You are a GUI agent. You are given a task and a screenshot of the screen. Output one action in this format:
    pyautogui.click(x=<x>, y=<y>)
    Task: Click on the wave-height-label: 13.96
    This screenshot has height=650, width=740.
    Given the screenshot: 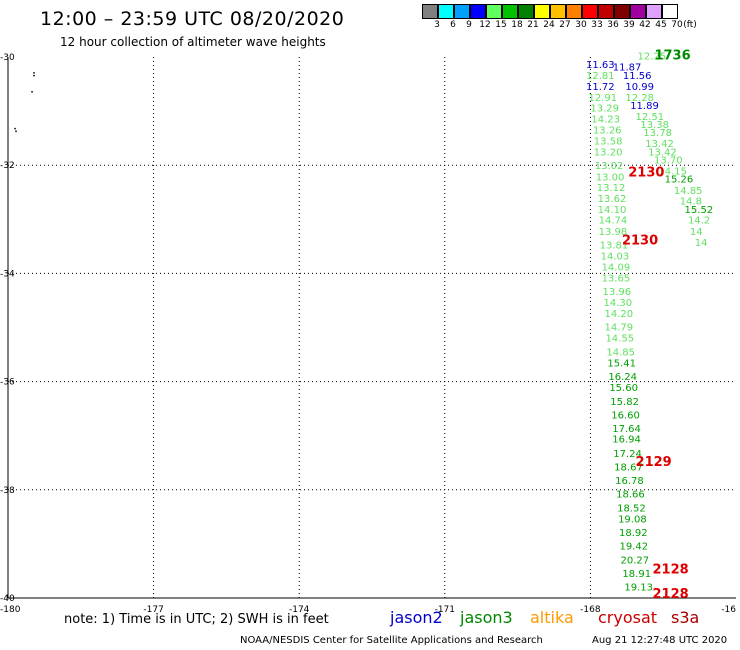 What is the action you would take?
    pyautogui.click(x=617, y=292)
    